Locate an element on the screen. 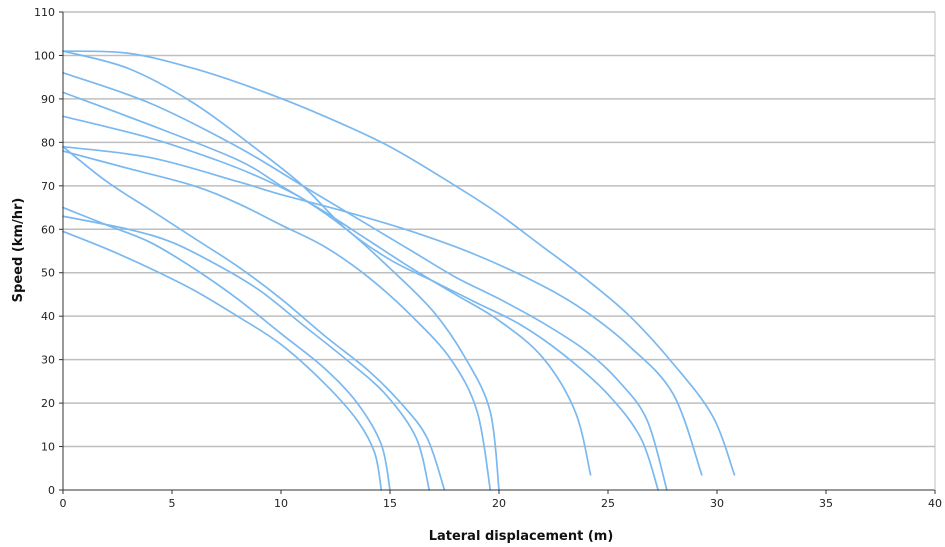  y-tick-label: 90 is located at coordinates (48, 99).